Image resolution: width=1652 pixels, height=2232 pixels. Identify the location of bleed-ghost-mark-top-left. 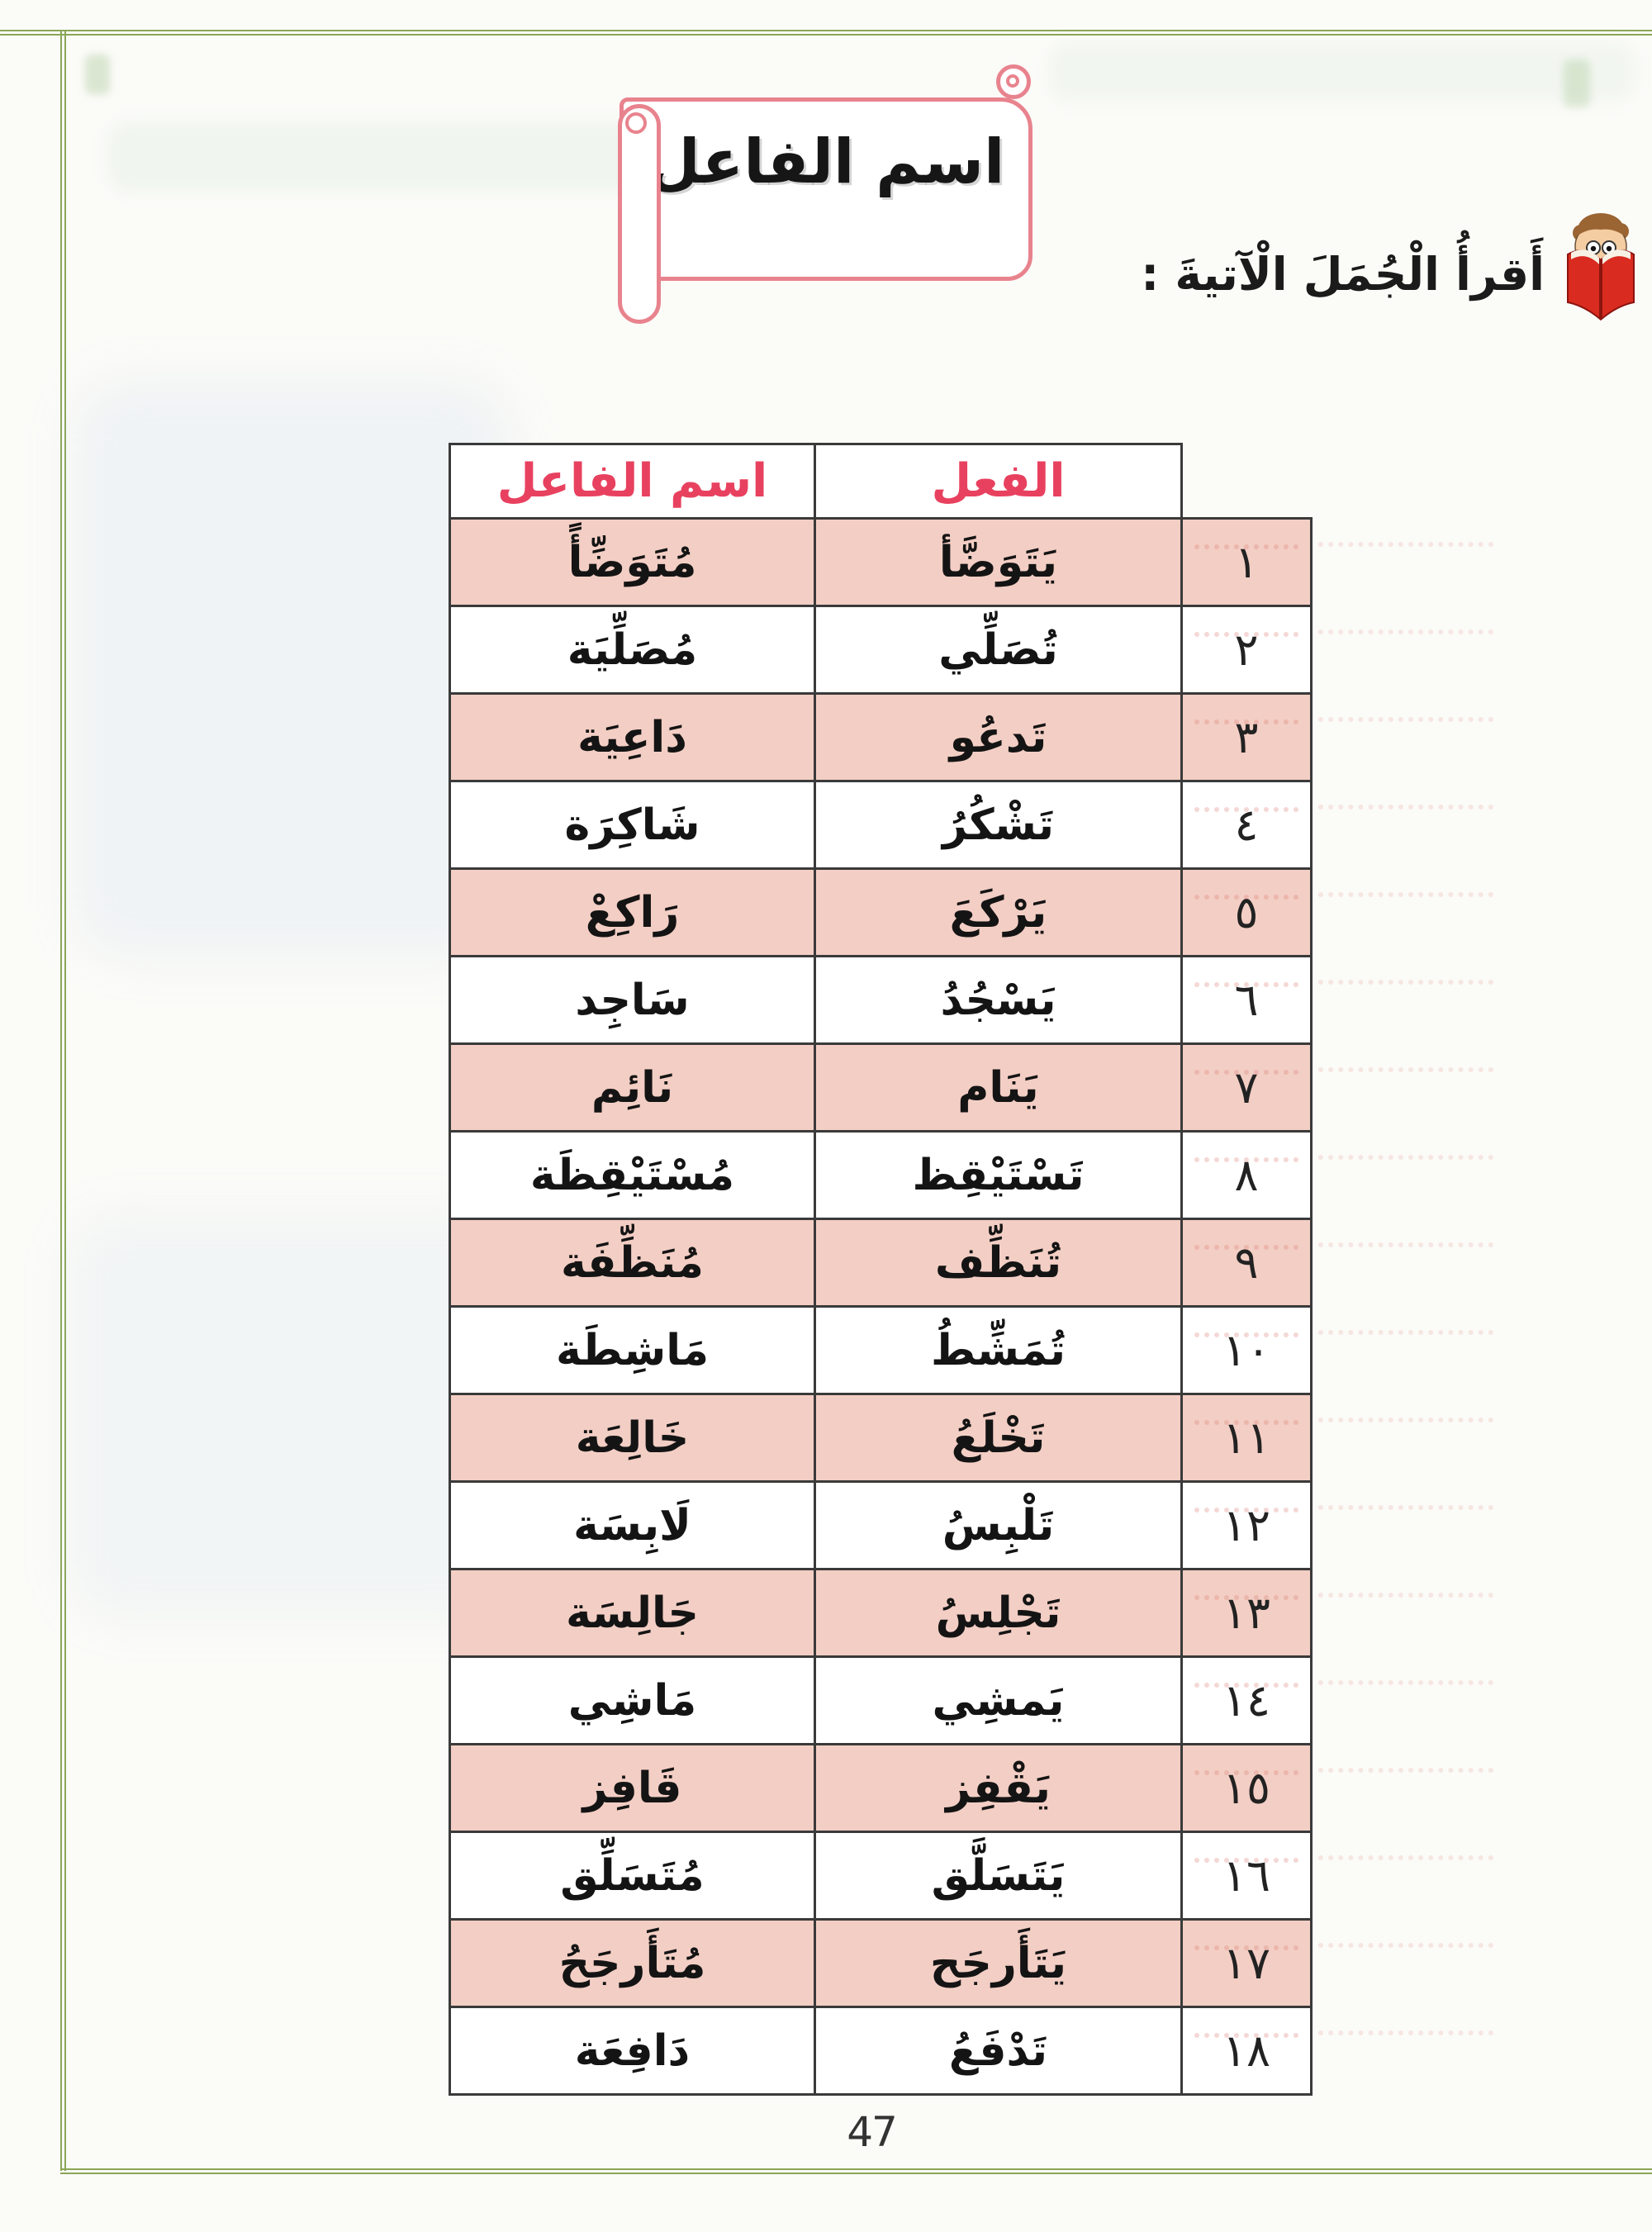
(97, 74).